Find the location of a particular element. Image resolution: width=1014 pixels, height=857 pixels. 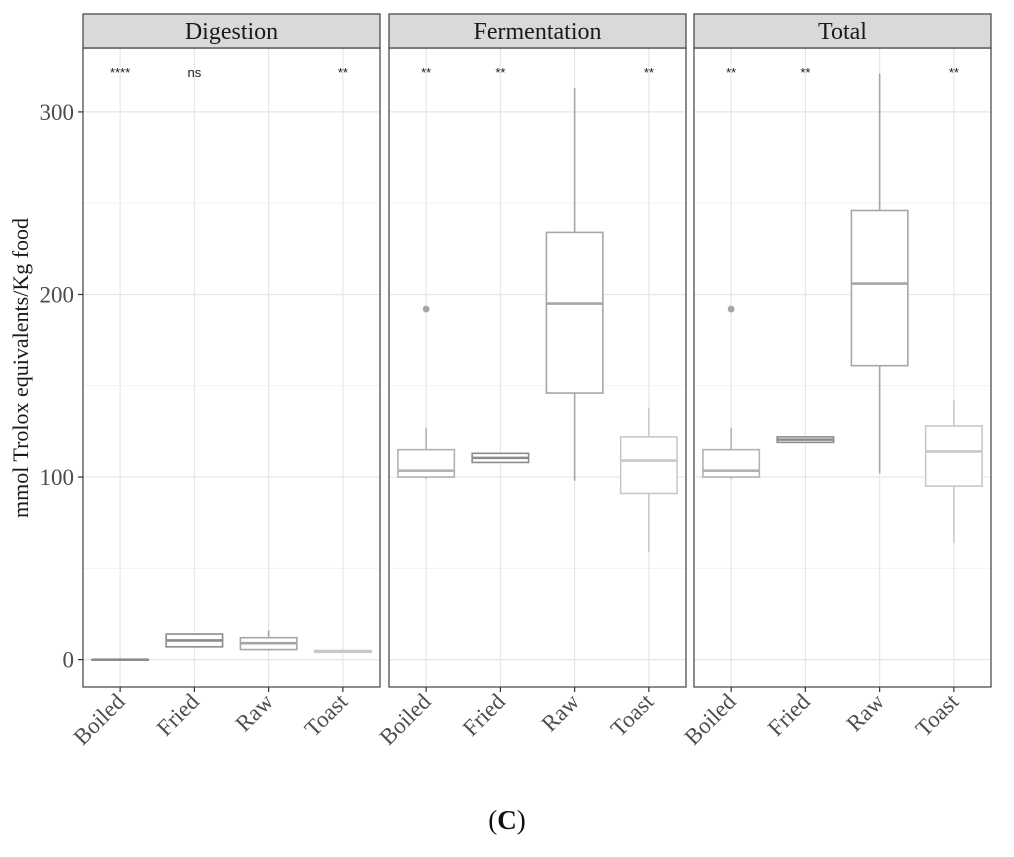

y-tick-label: 300 is located at coordinates (57, 112).